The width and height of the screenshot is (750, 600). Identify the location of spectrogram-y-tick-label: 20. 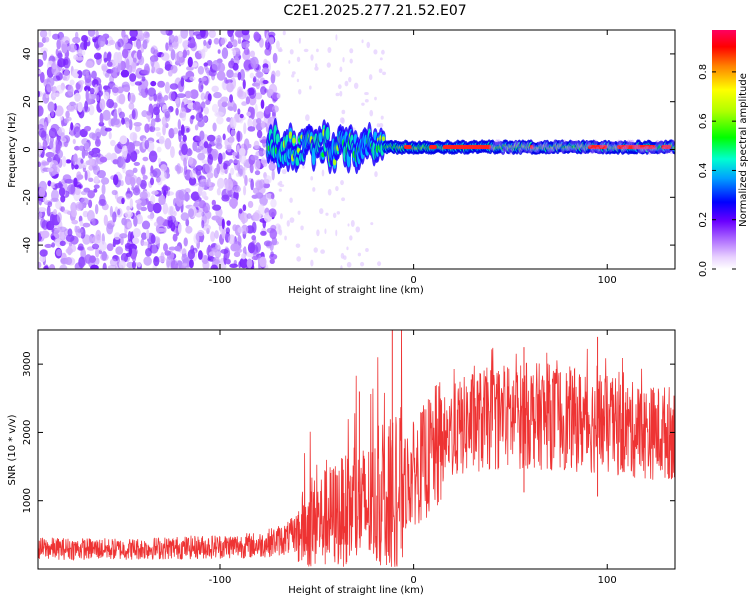
(27, 101).